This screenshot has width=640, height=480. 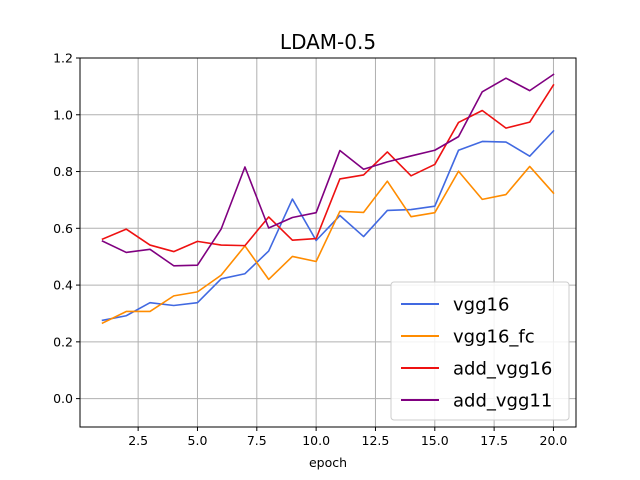 I want to click on legend-box, so click(x=480, y=351).